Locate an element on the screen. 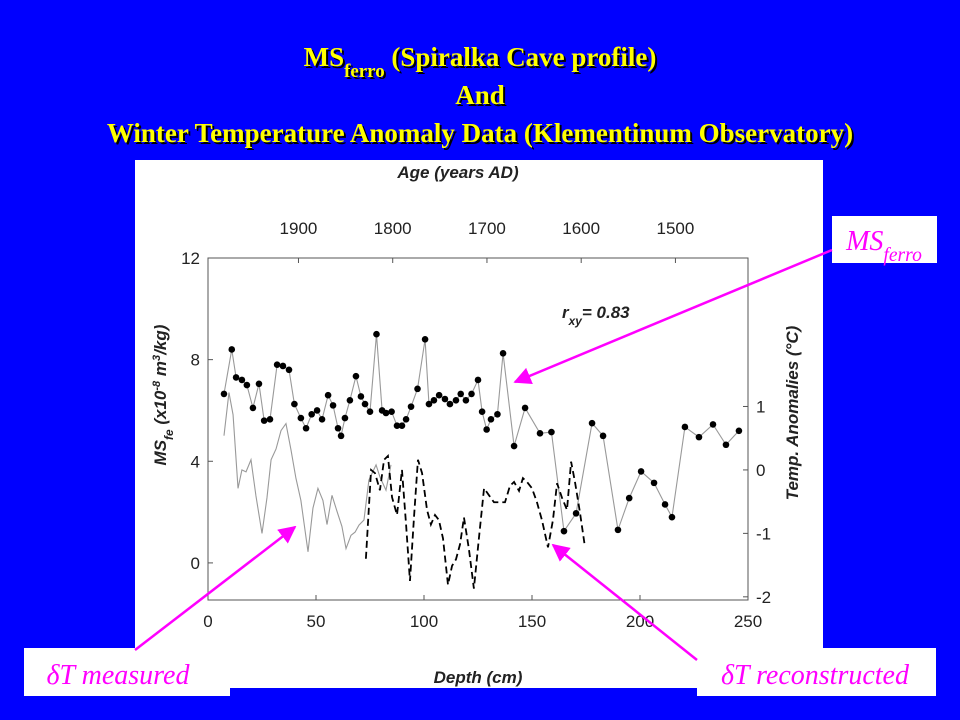  legend-entry: MSferro is located at coordinates (883, 246).